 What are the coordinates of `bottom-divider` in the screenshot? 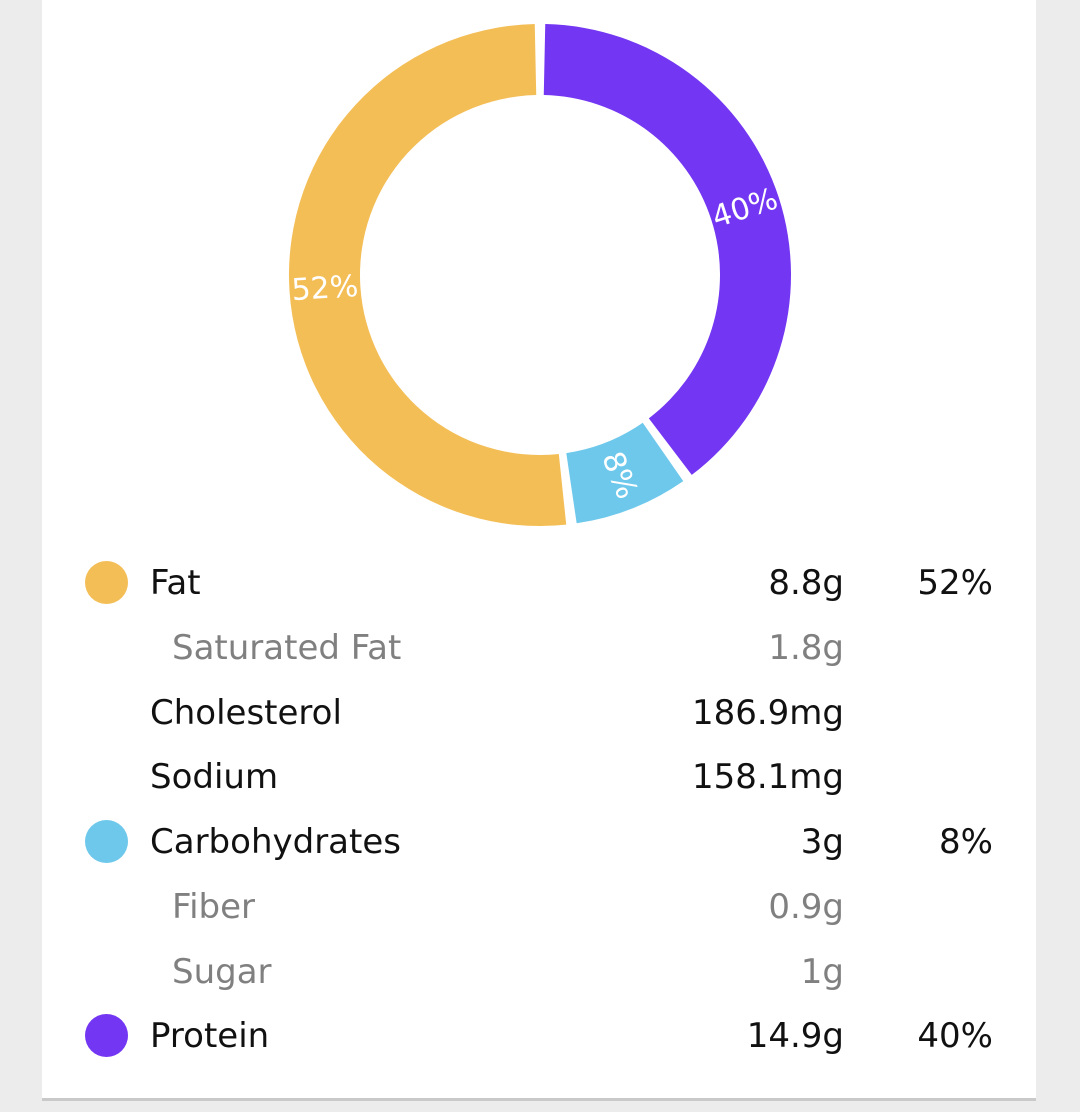 It's located at (539, 1099).